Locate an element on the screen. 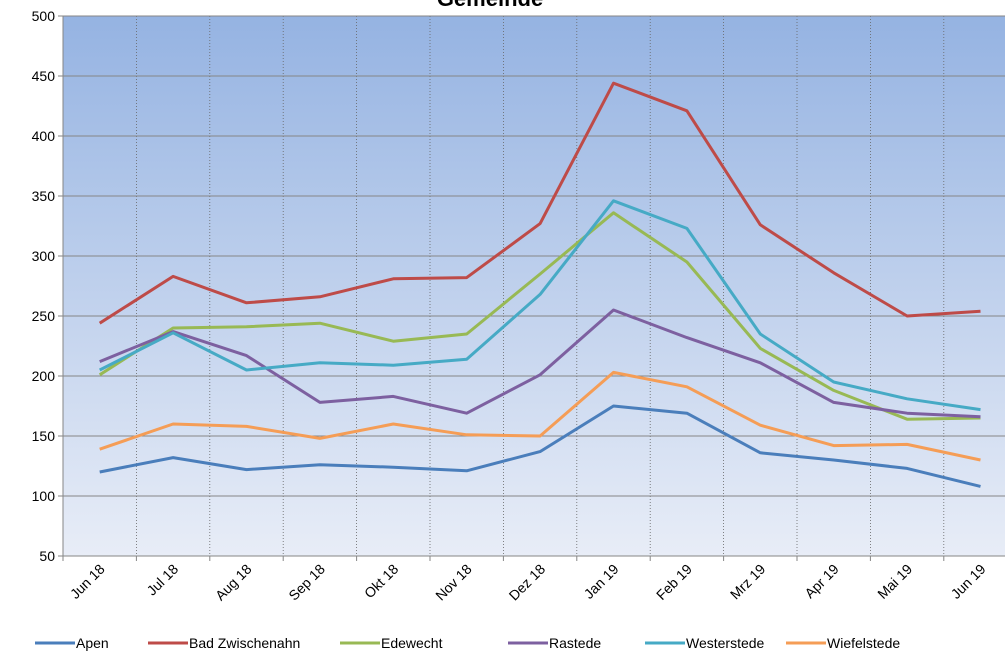  x-tick-label: Dez 18 is located at coordinates (527, 582).